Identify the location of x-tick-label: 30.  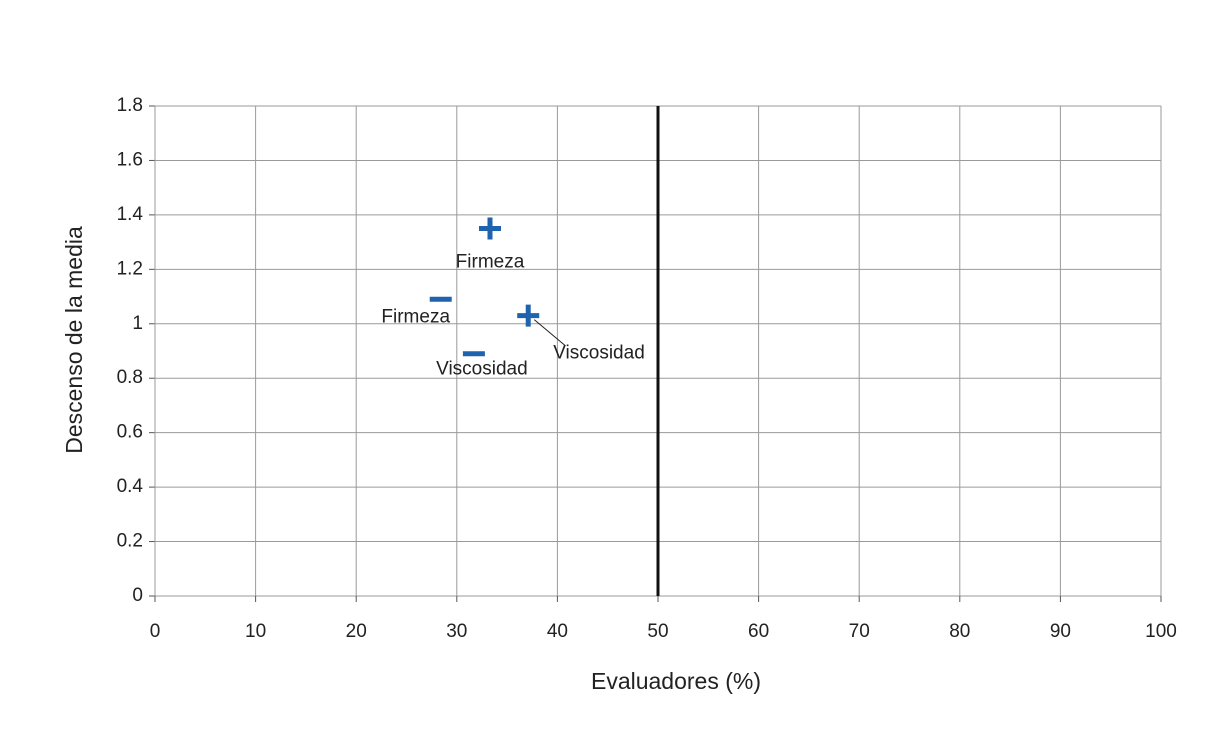
(456, 631).